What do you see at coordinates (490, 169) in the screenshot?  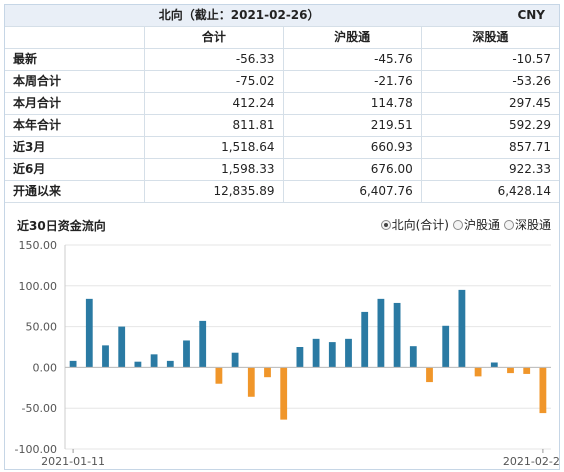 I see `row-value: 922.33` at bounding box center [490, 169].